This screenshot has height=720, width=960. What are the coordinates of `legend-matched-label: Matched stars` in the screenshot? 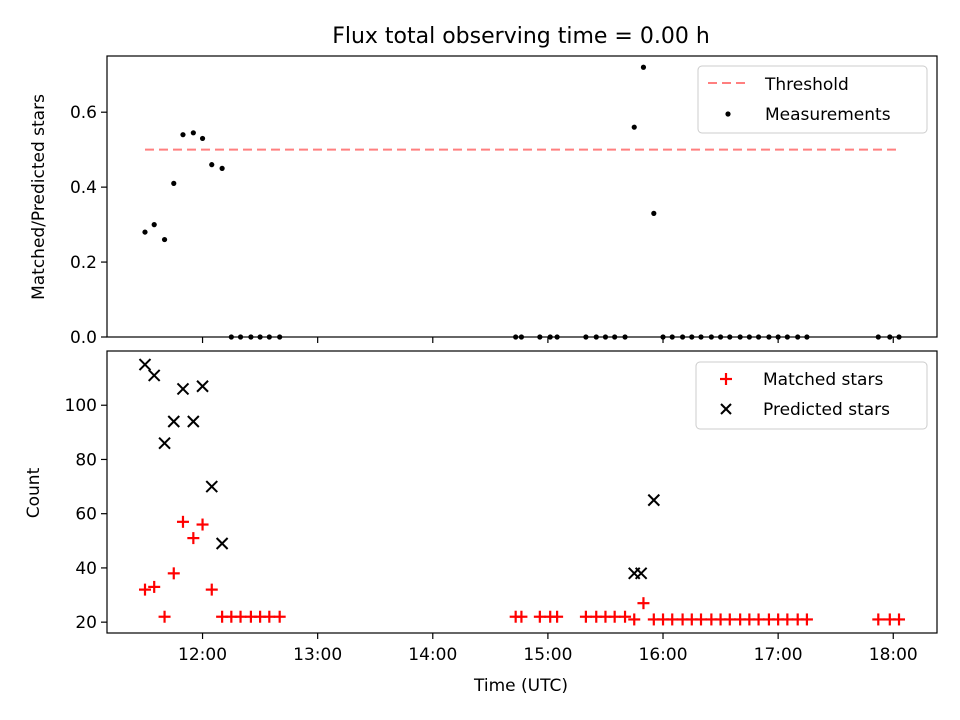 It's located at (823, 380).